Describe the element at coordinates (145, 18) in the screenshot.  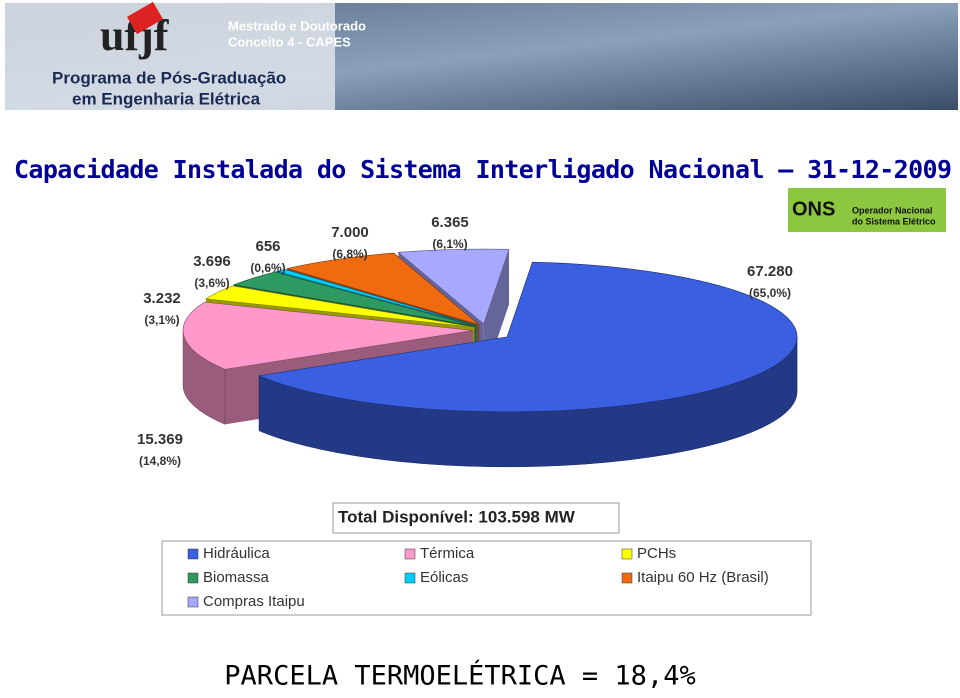
I see `logo-mark` at that location.